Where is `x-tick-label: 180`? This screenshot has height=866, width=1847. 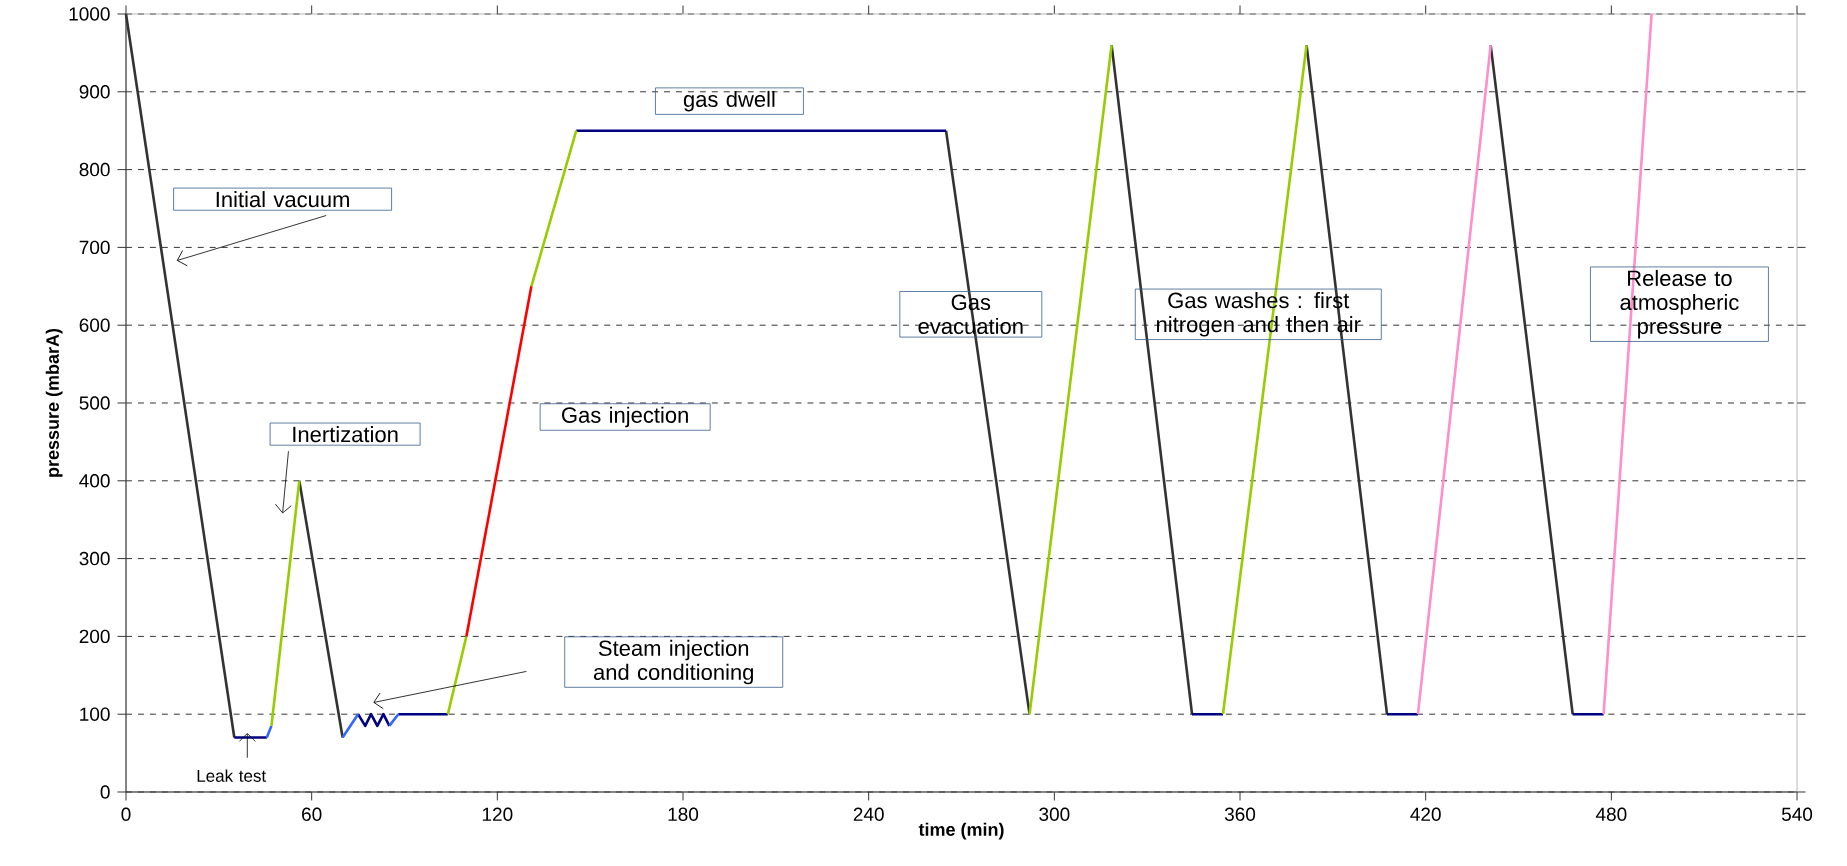 x-tick-label: 180 is located at coordinates (683, 814).